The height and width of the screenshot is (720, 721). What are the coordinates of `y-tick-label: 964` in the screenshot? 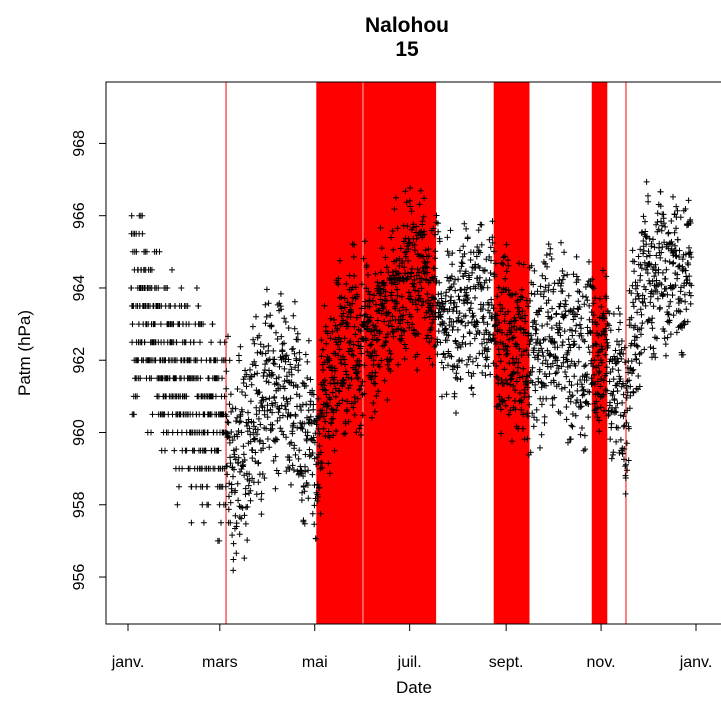 It's located at (79, 288).